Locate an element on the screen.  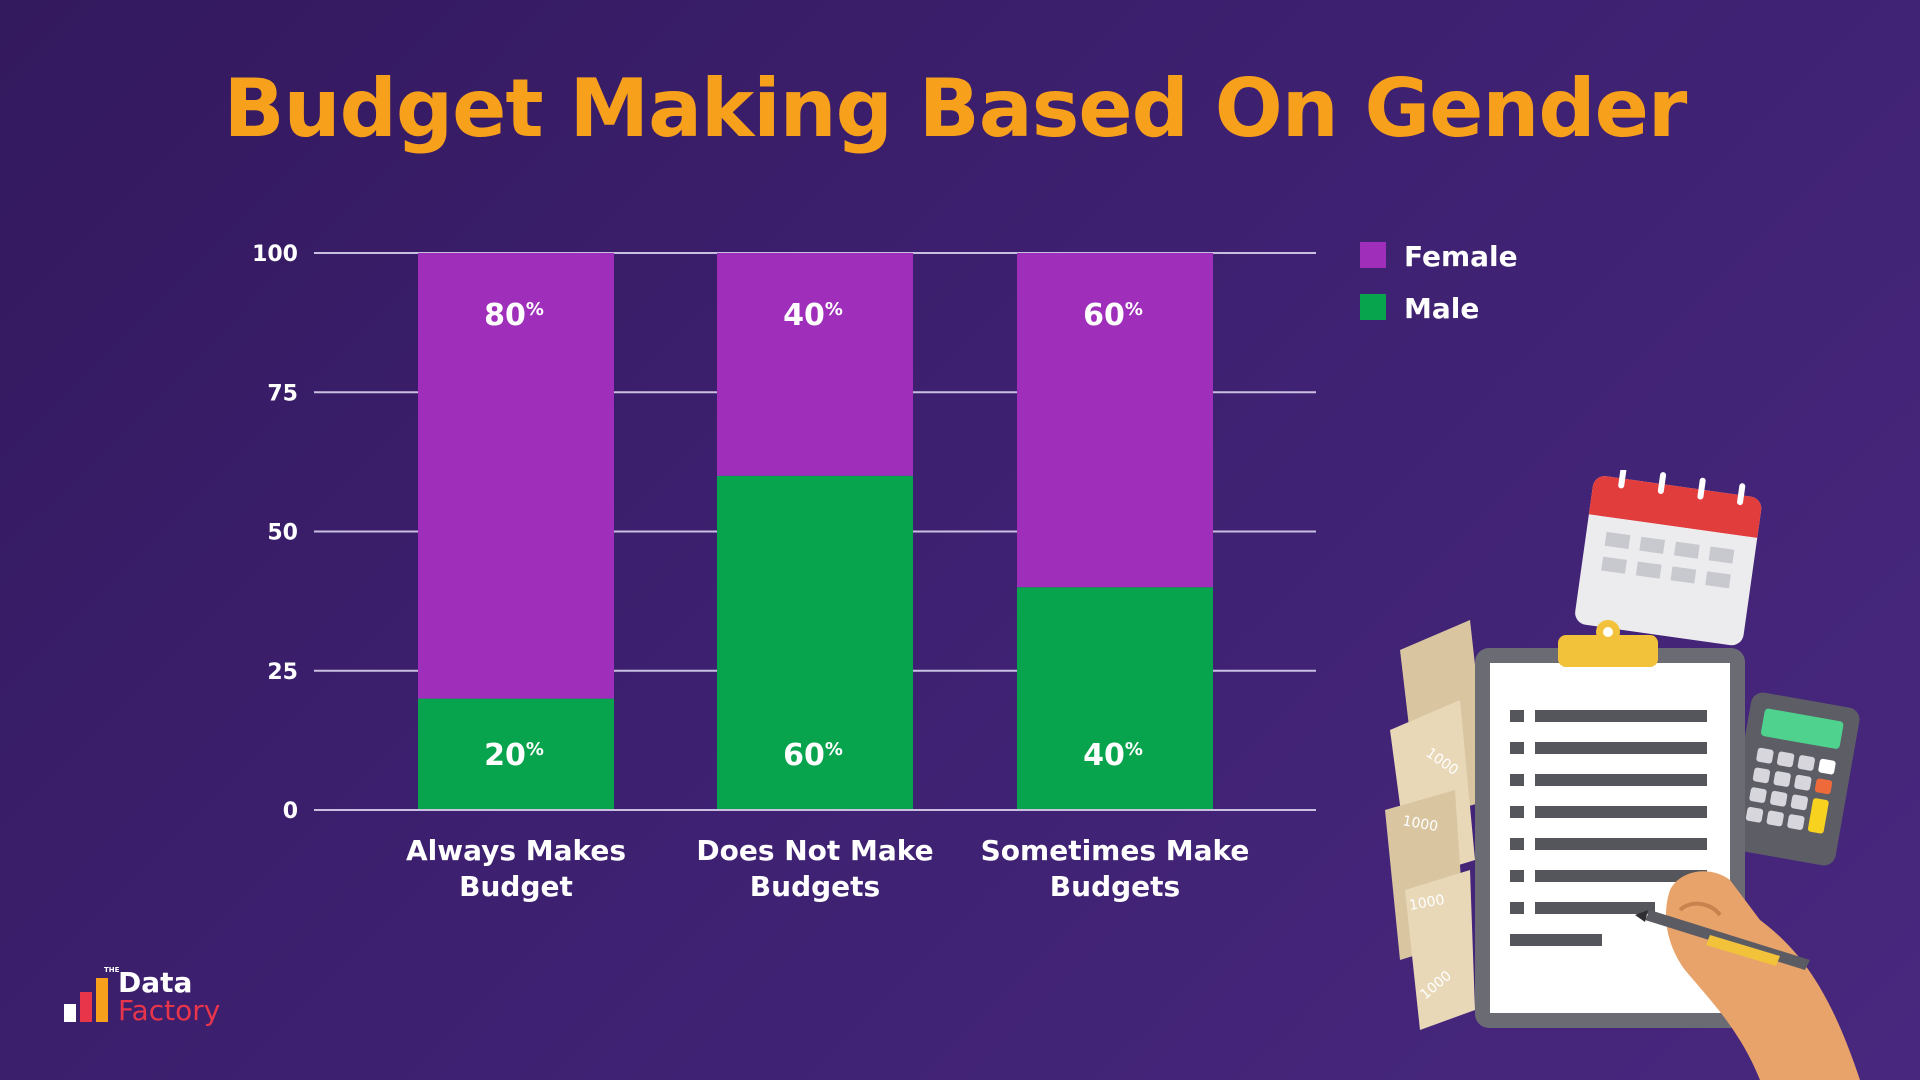
x-tick-label: Budget is located at coordinates (516, 886).